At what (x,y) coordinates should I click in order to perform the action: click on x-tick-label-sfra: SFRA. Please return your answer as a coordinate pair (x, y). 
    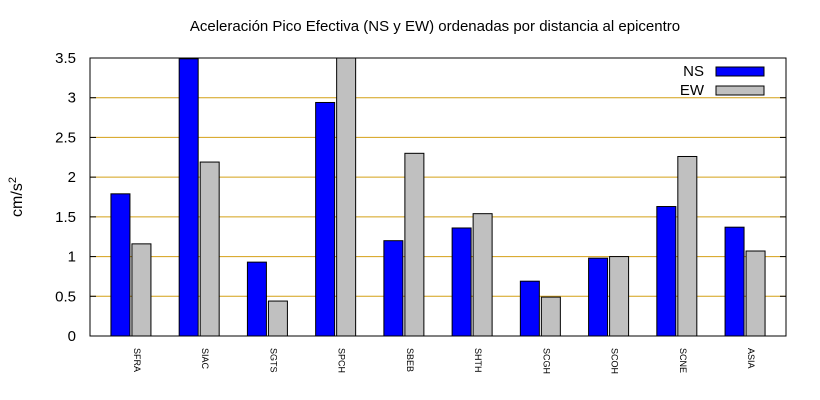
    Looking at the image, I should click on (137, 360).